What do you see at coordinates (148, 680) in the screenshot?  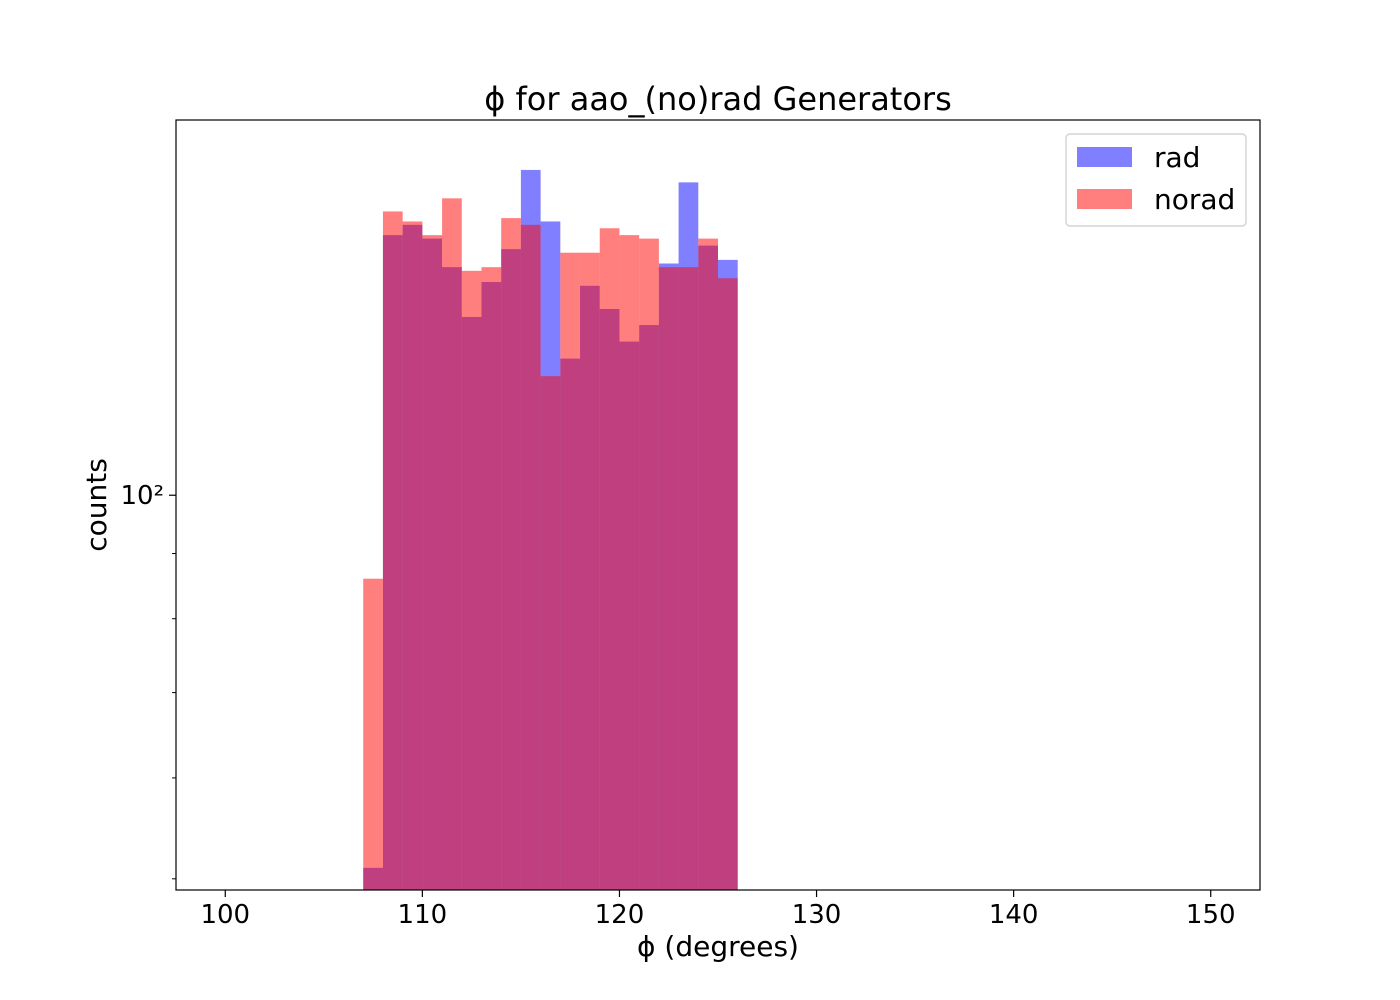 I see `y-axis-ticks: 10²` at bounding box center [148, 680].